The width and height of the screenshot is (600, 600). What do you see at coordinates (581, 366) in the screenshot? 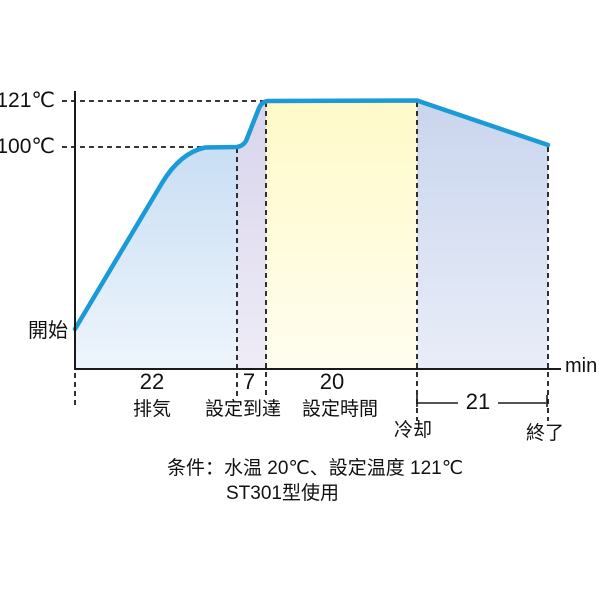
I see `x-unit-label: min` at bounding box center [581, 366].